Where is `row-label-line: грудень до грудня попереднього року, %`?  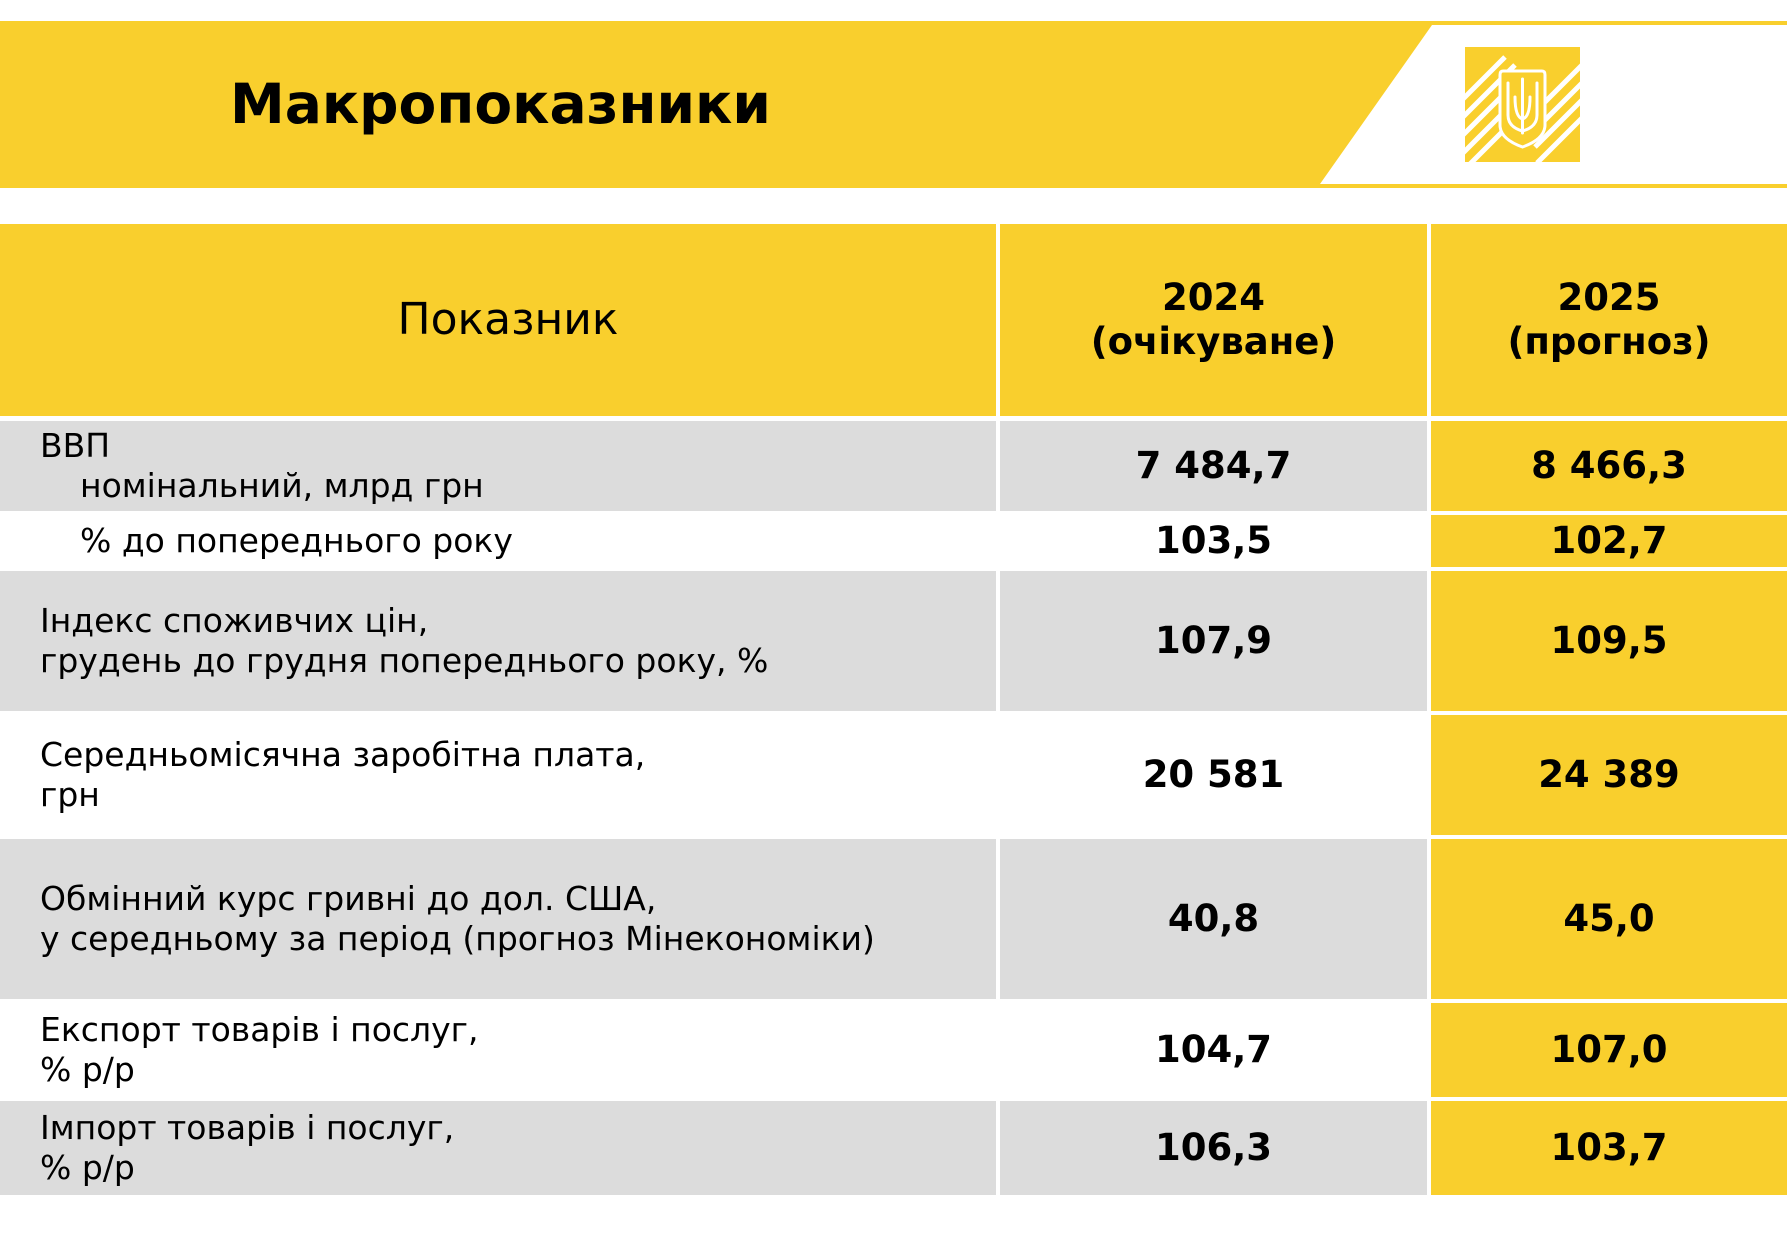
row-label-line: грудень до грудня попереднього року, % is located at coordinates (404, 660).